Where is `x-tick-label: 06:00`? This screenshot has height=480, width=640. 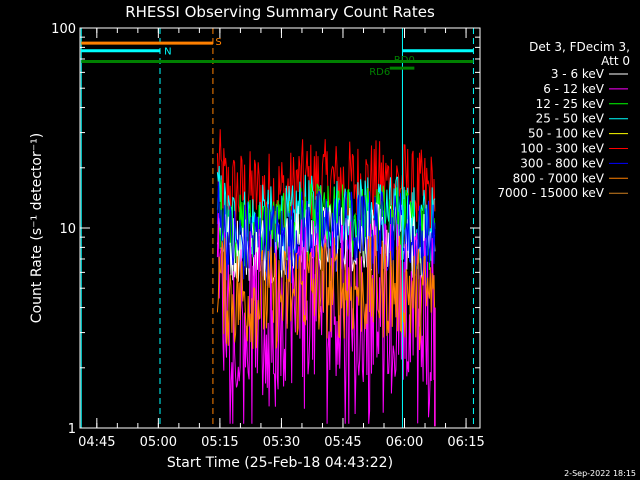 x-tick-label: 06:00 is located at coordinates (404, 442).